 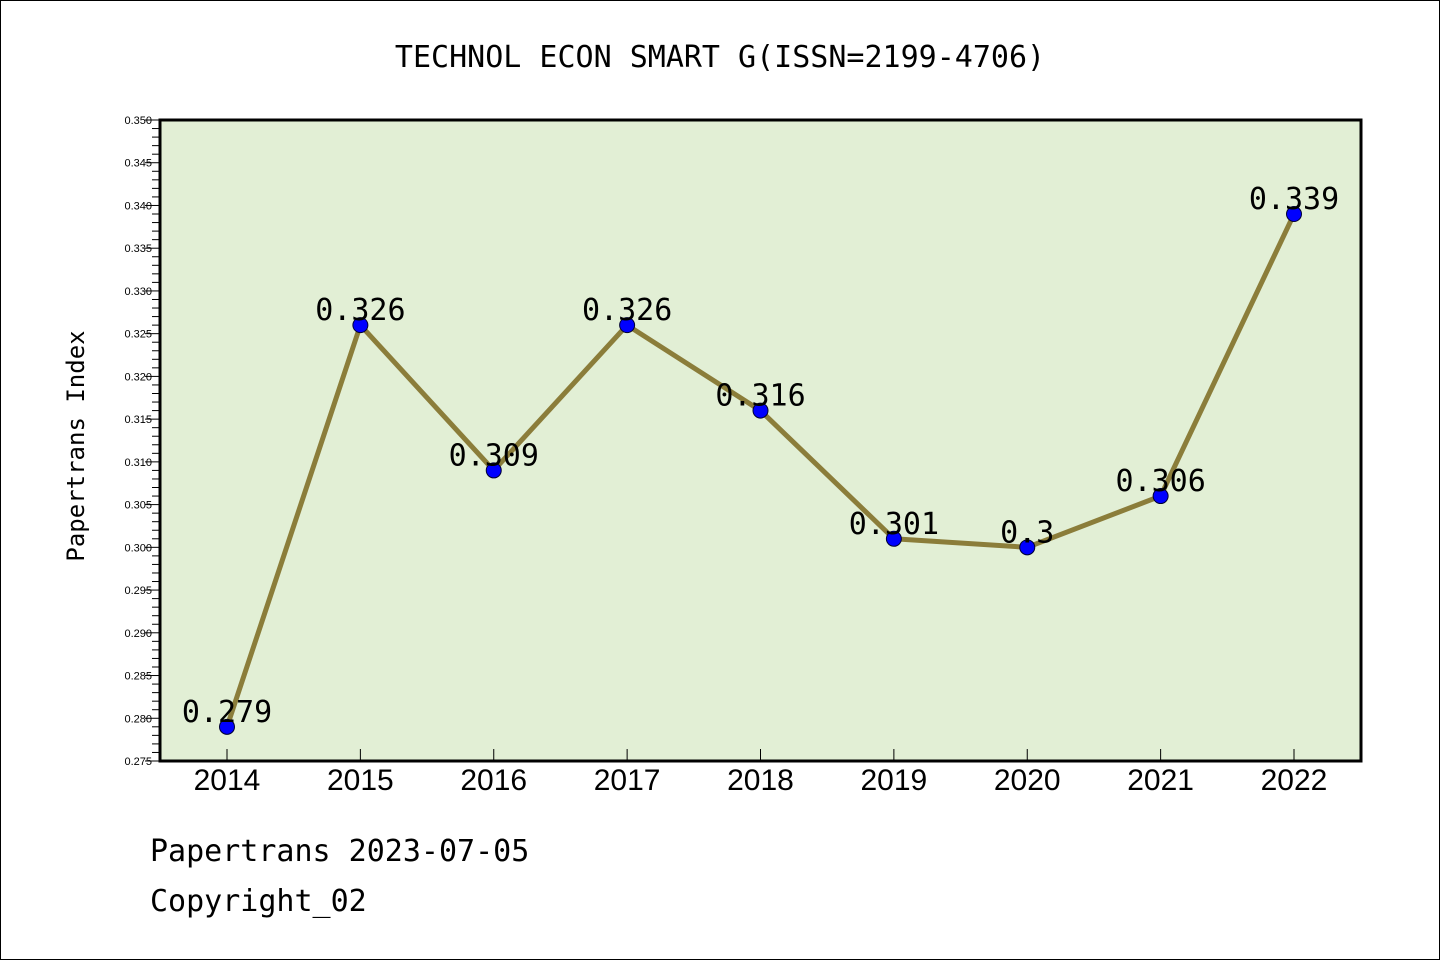 What do you see at coordinates (1160, 780) in the screenshot?
I see `x-tick-label: 2021` at bounding box center [1160, 780].